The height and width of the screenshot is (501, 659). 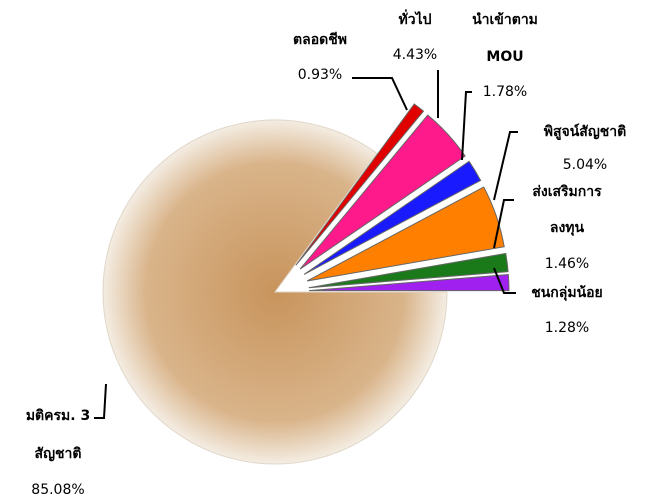 I want to click on value-label: 1.78%, so click(x=505, y=92).